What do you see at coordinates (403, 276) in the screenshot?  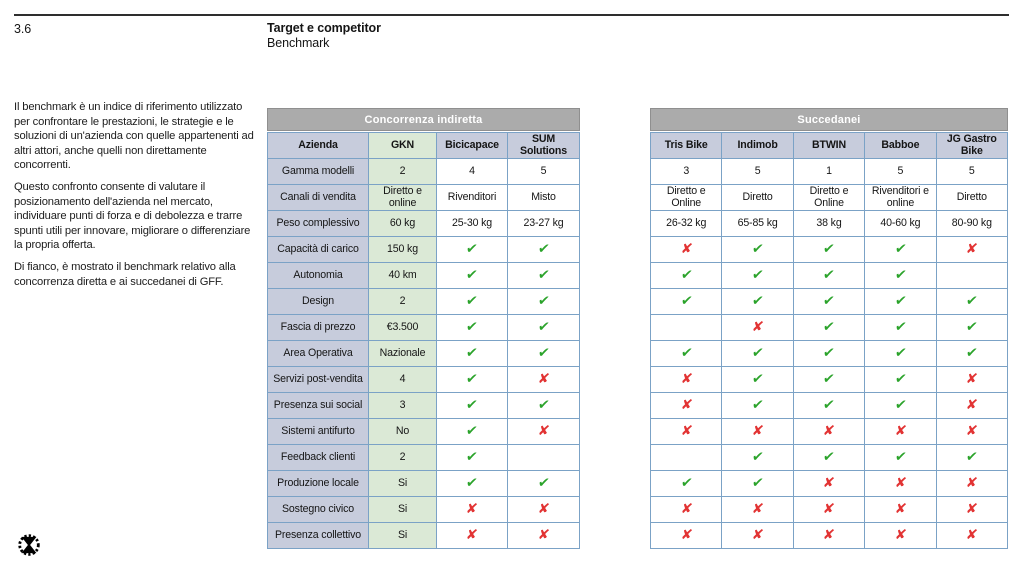 I see `value-cell: 40 km` at bounding box center [403, 276].